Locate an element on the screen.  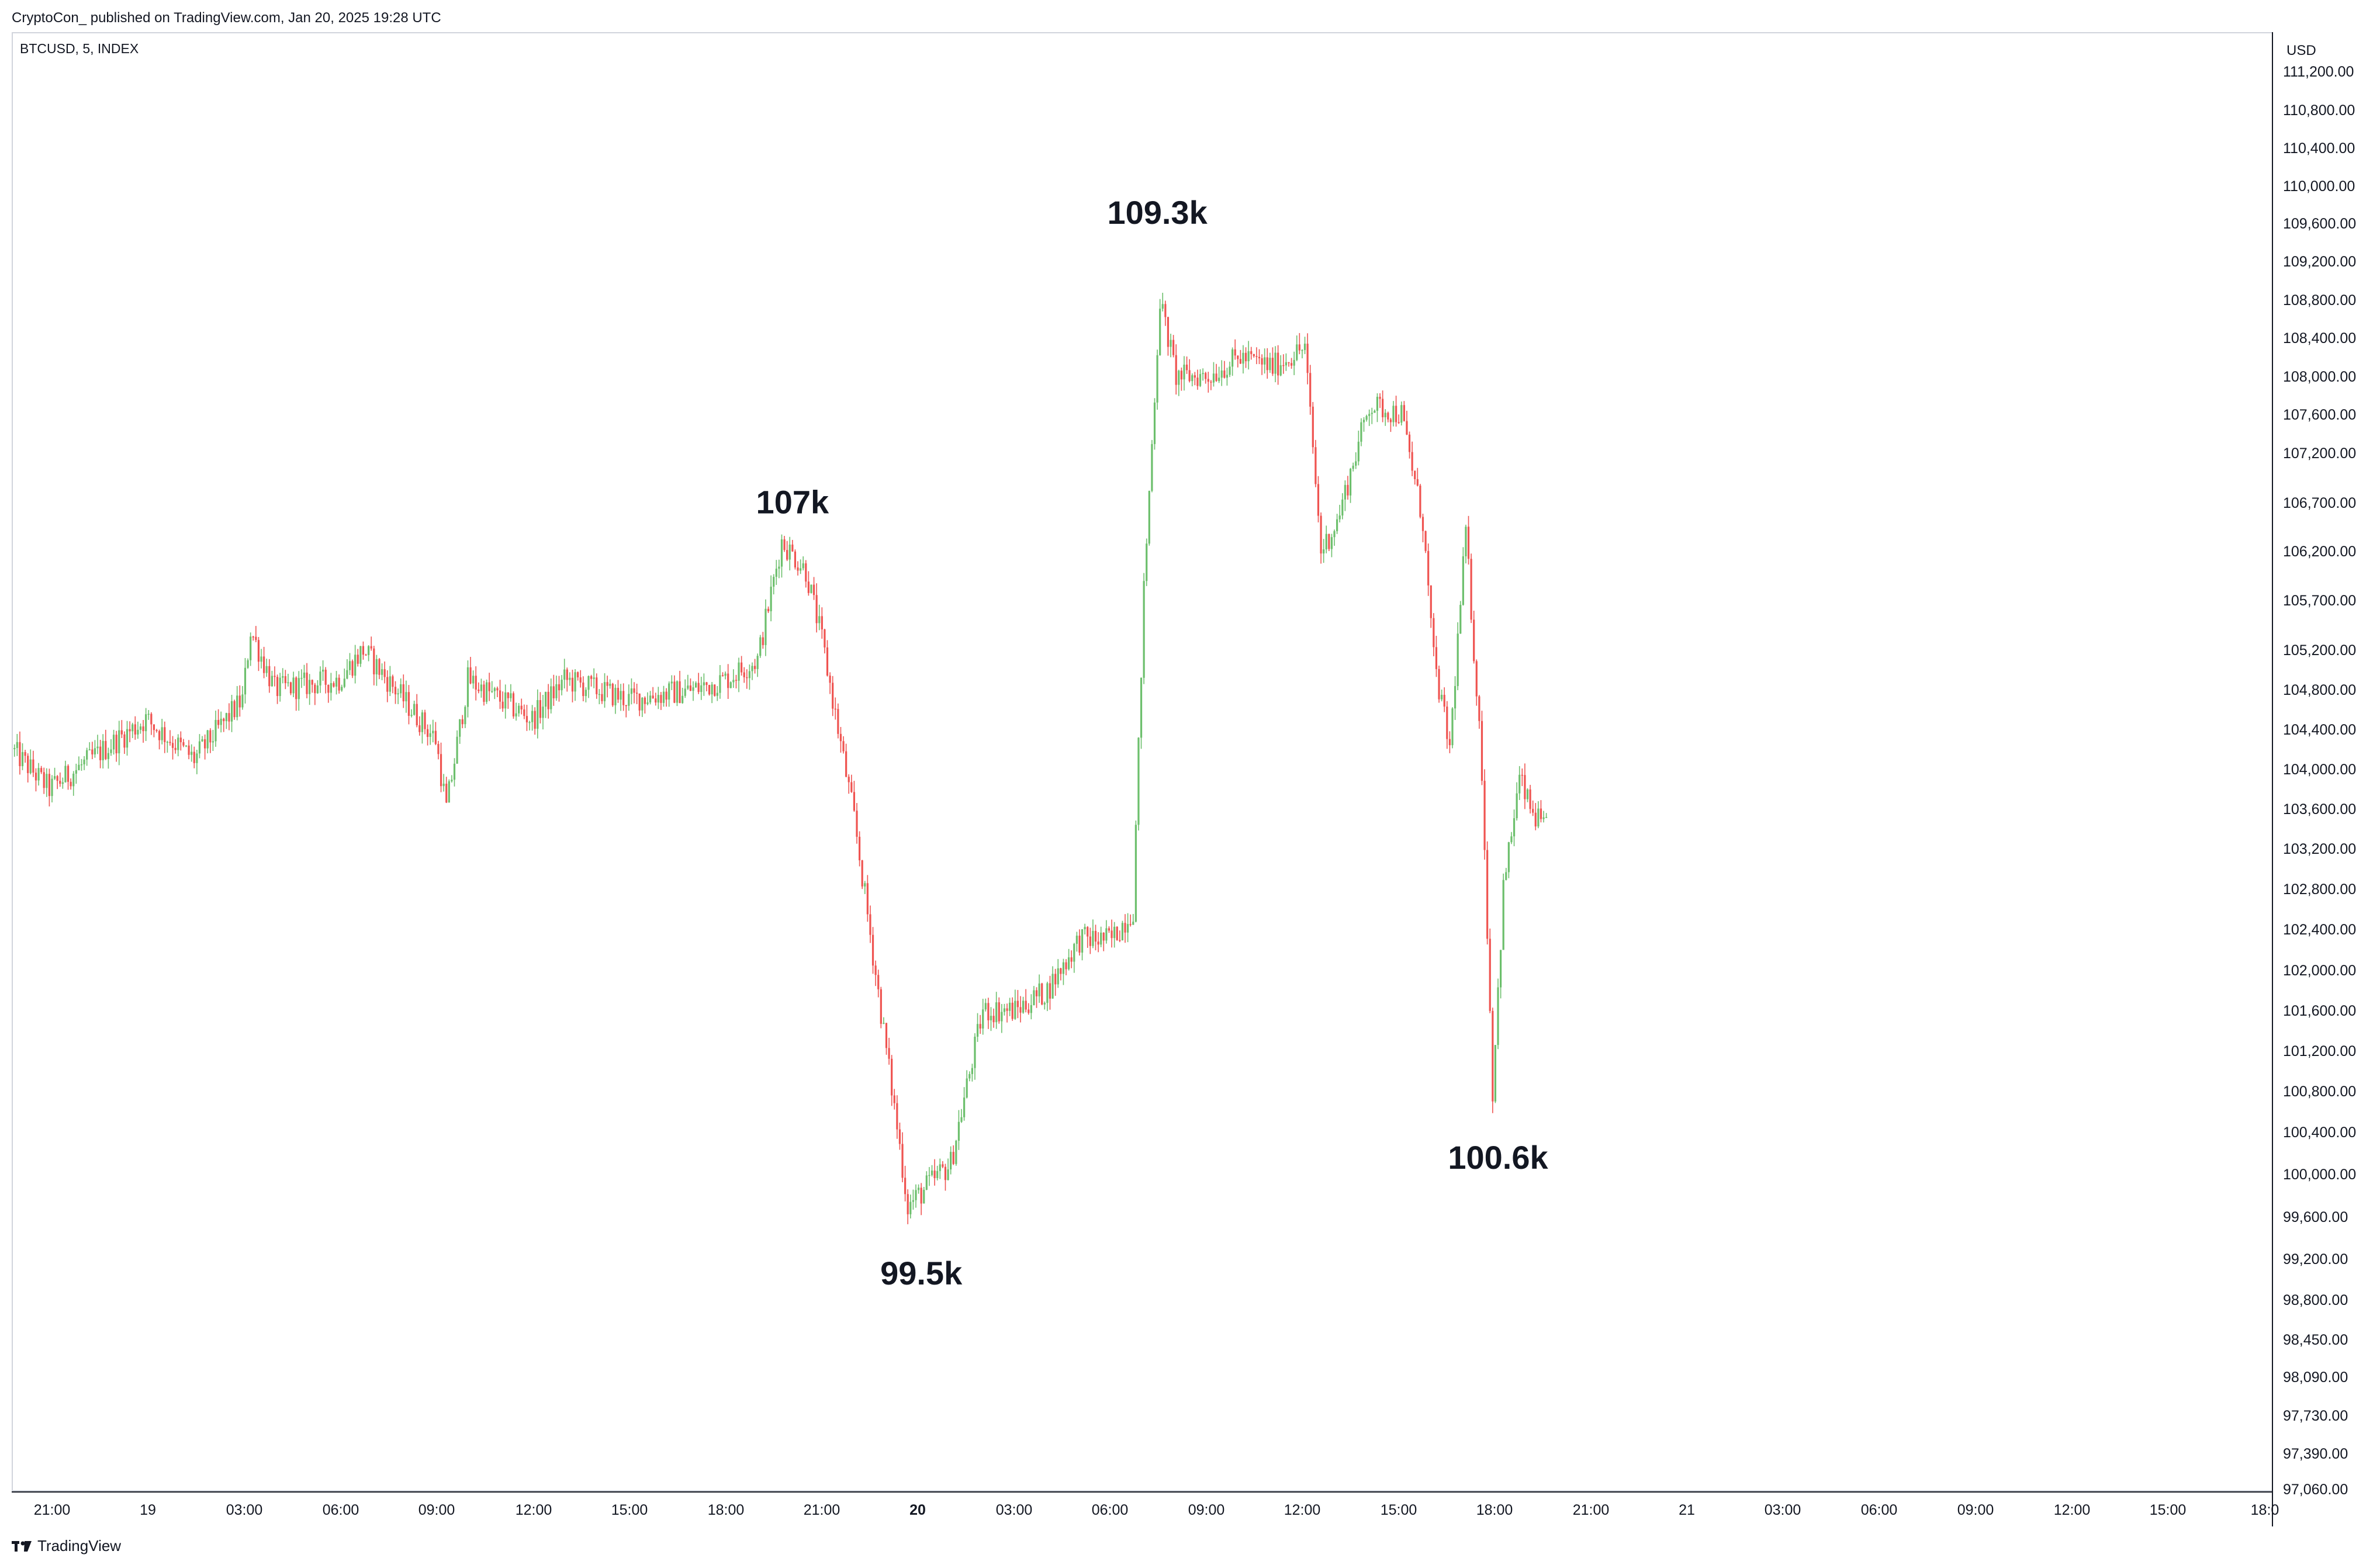
time-tick-label: 19 is located at coordinates (148, 1510).